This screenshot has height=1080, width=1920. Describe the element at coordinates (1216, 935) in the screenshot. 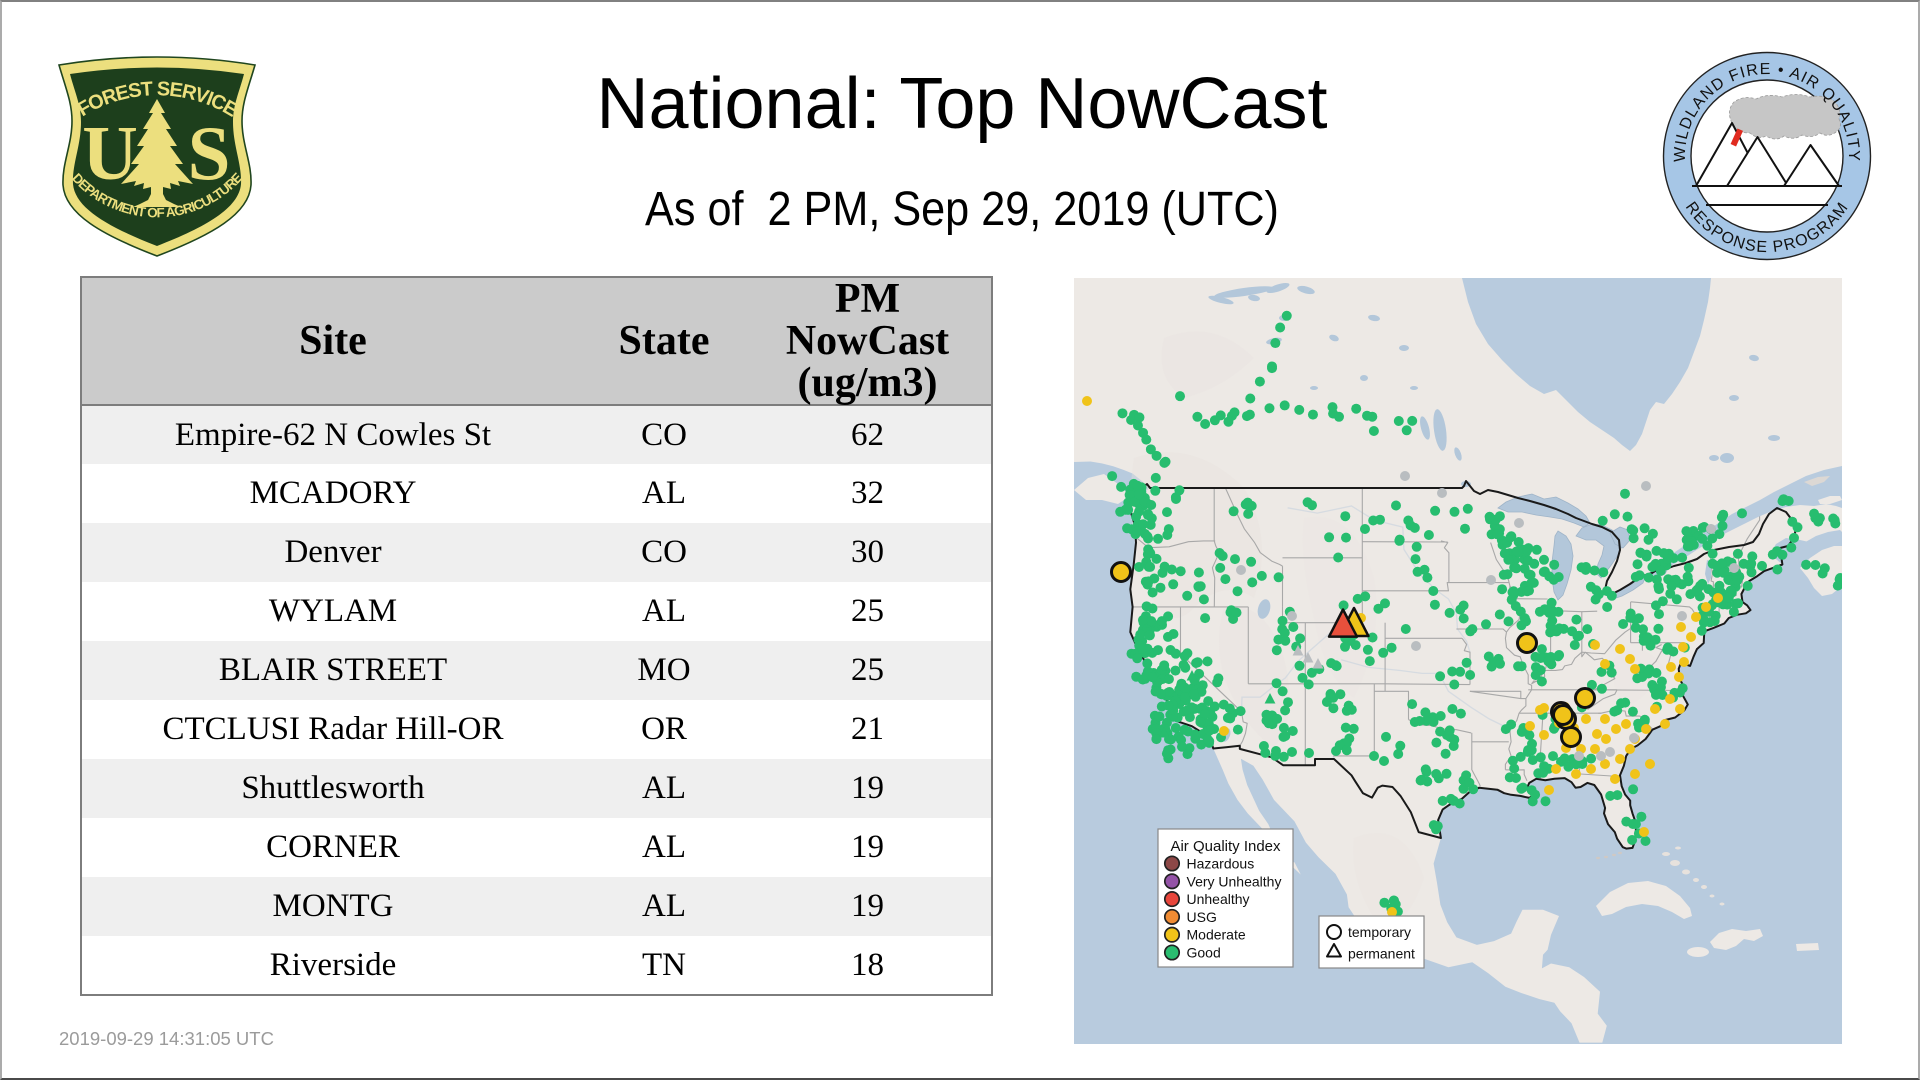

I see `svg-text: Moderate` at that location.